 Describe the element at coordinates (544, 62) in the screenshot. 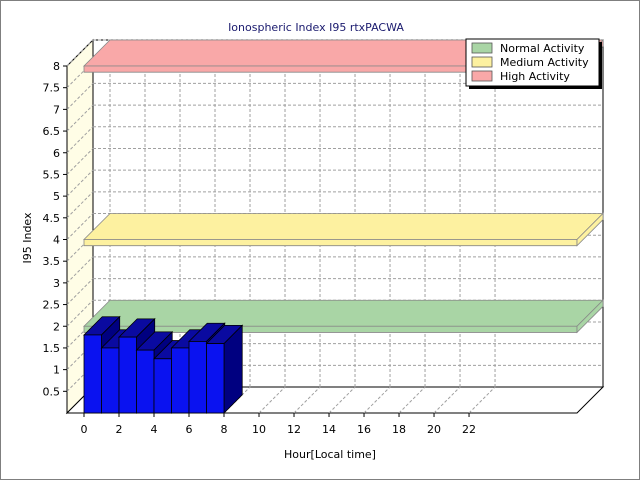

I see `legend-label: Medium Activity` at that location.